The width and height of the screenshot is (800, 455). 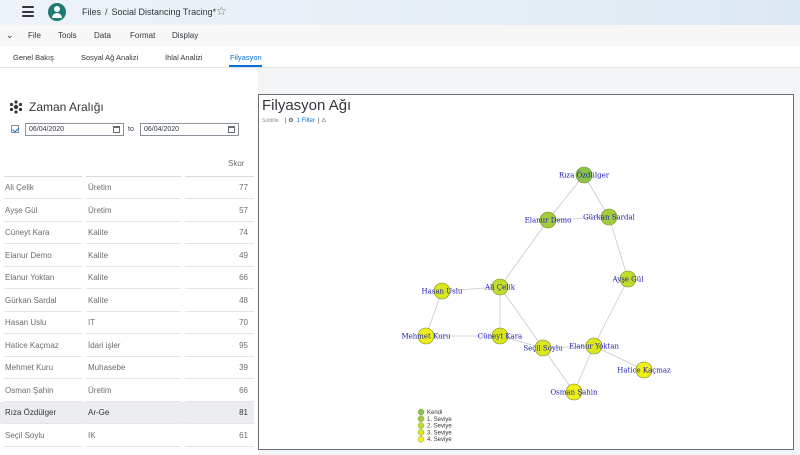 I want to click on breadcrumb-files: Files, so click(x=92, y=12).